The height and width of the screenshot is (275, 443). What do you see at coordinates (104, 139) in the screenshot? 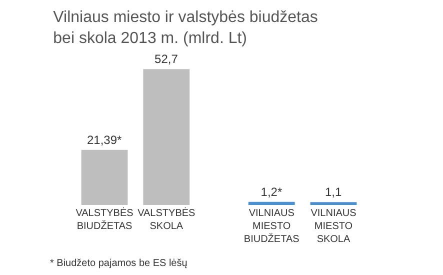
I see `data-label: 21,39*` at bounding box center [104, 139].